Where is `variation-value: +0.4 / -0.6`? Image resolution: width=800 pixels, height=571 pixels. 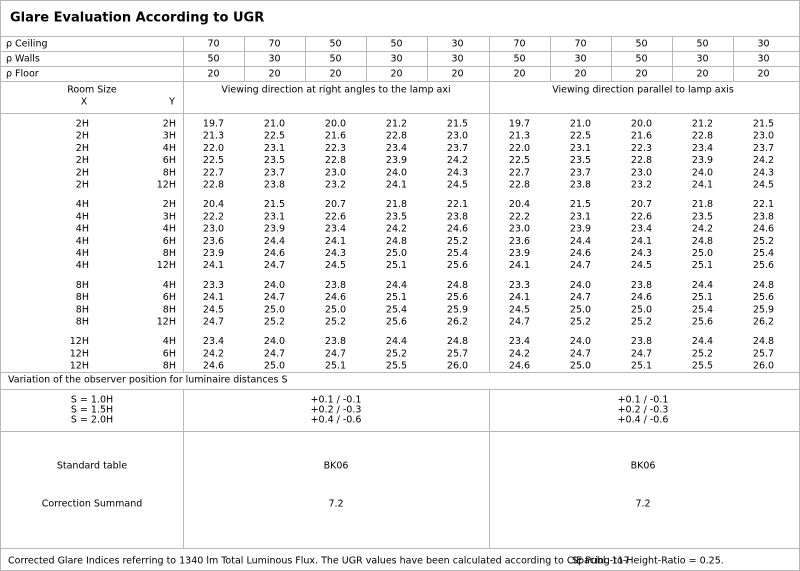
variation-value: +0.4 / -0.6 is located at coordinates (643, 420).